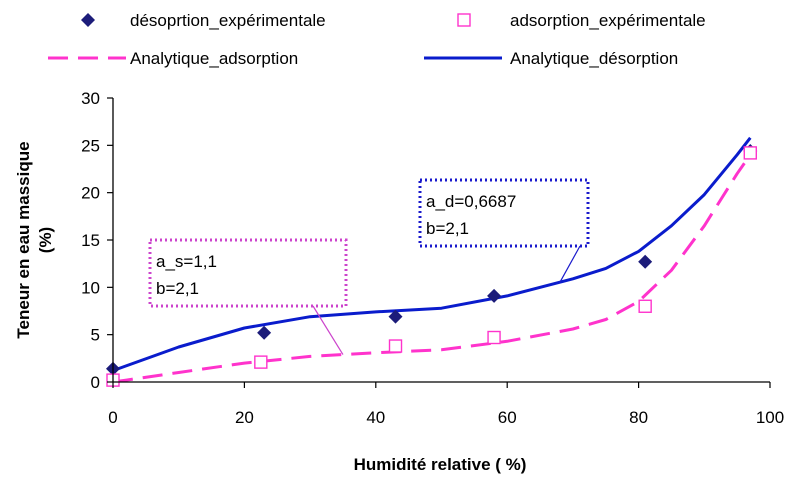  What do you see at coordinates (594, 58) in the screenshot?
I see `legend-label: Analytique_désorption` at bounding box center [594, 58].